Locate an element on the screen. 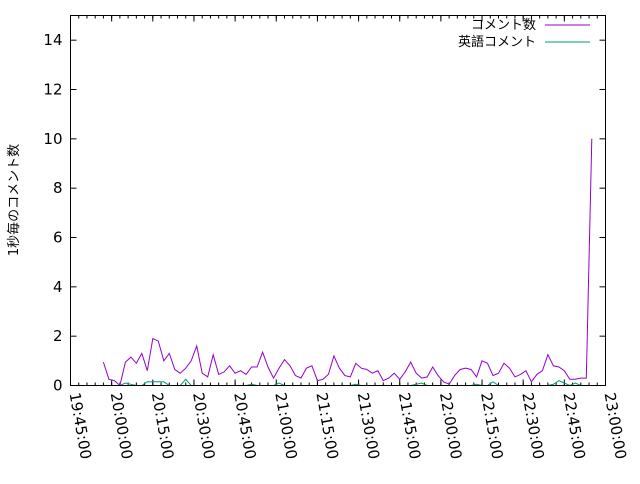 The image size is (640, 484). x-tick-label: 21:45:00 is located at coordinates (409, 425).